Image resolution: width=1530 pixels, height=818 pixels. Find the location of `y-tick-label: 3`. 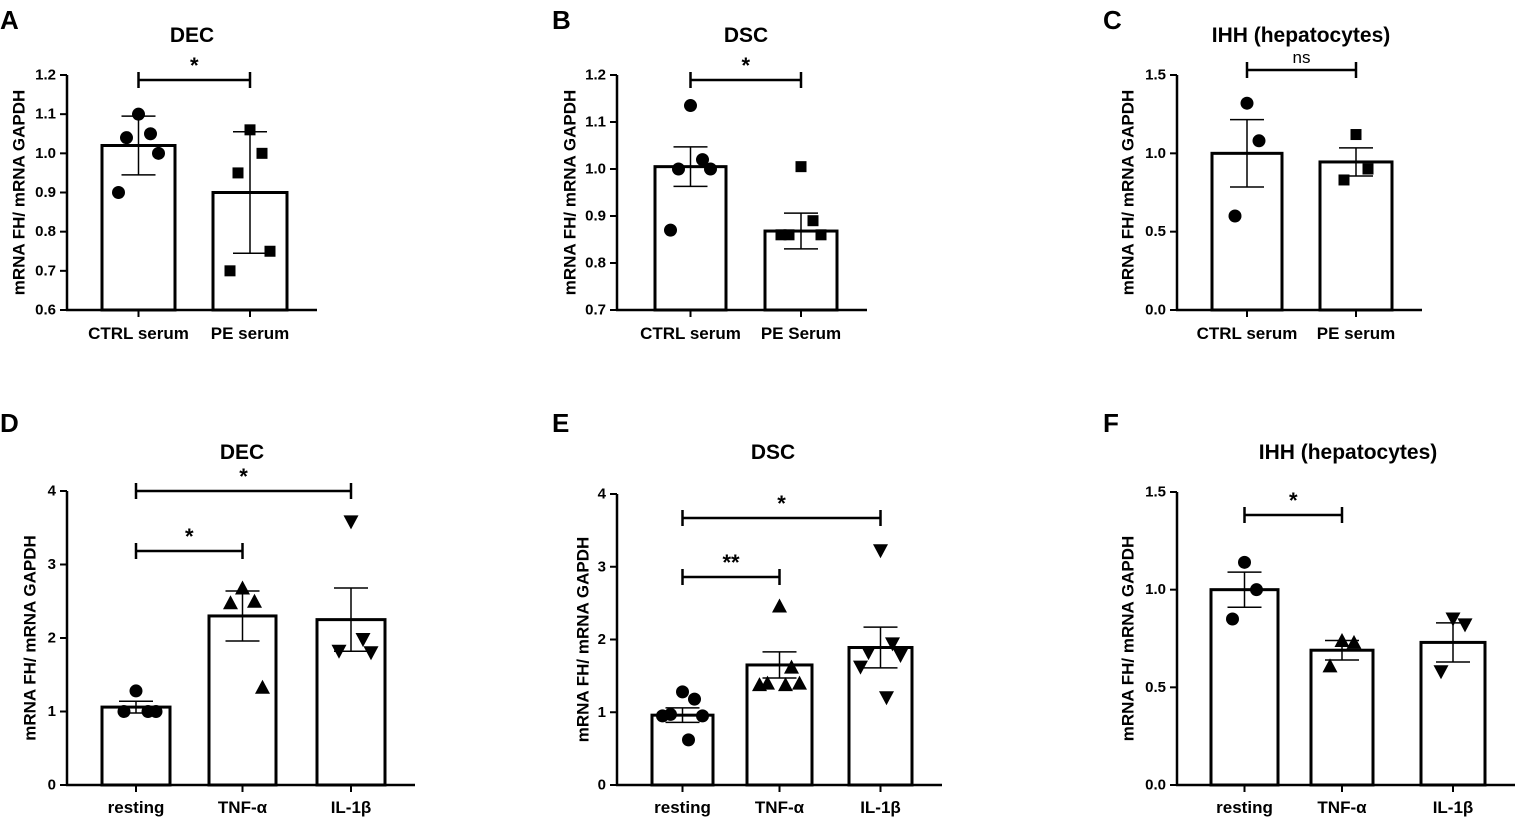

y-tick-label: 3 is located at coordinates (602, 566).